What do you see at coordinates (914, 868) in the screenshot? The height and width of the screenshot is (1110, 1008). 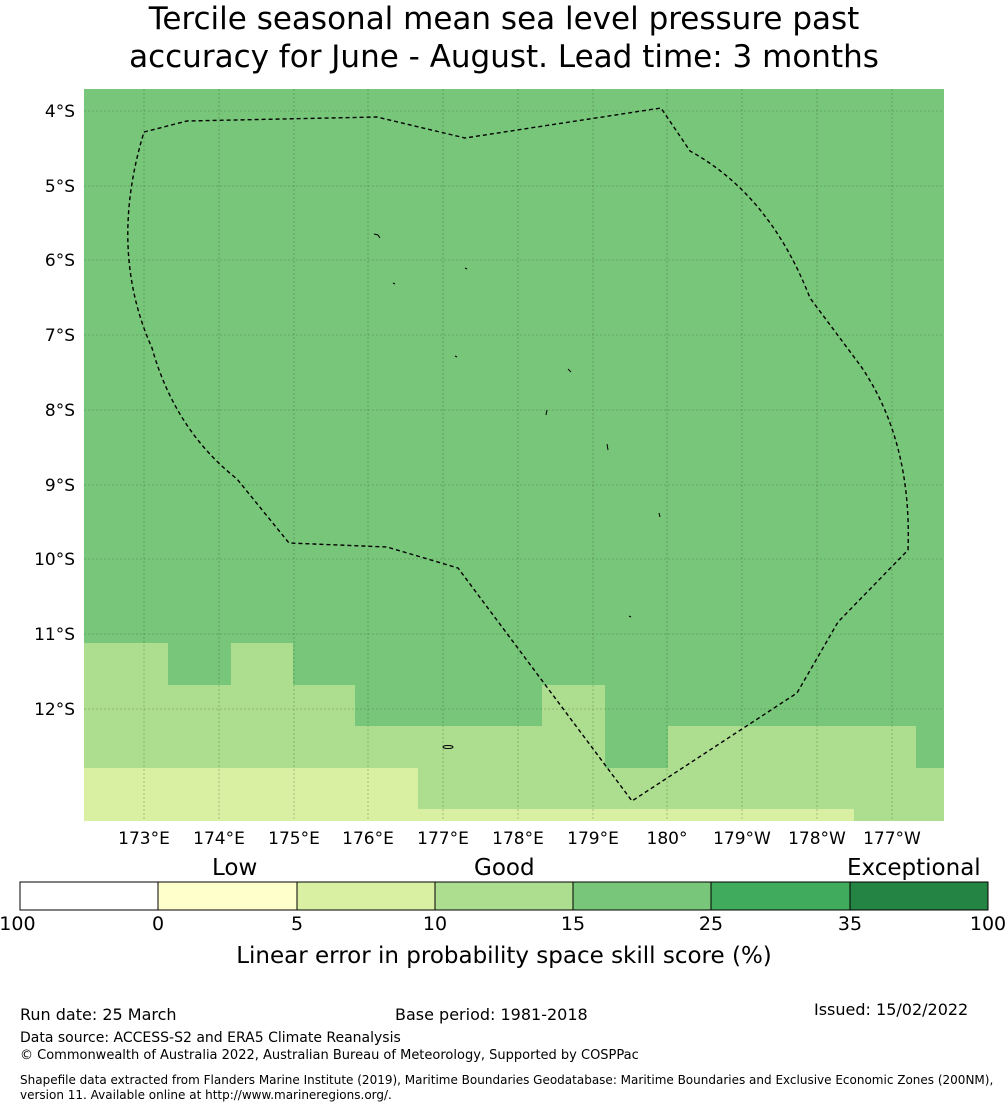 I see `colorbar-category-exceptional: Exceptional` at bounding box center [914, 868].